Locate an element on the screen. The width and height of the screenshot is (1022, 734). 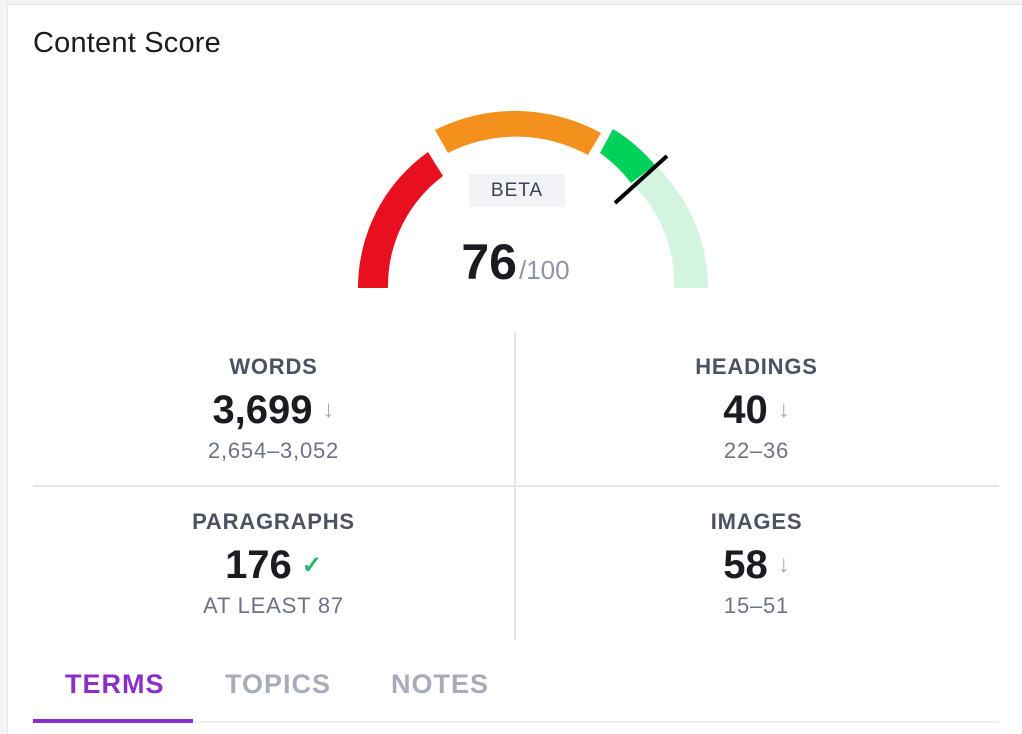
score-value: 76 is located at coordinates (489, 262).